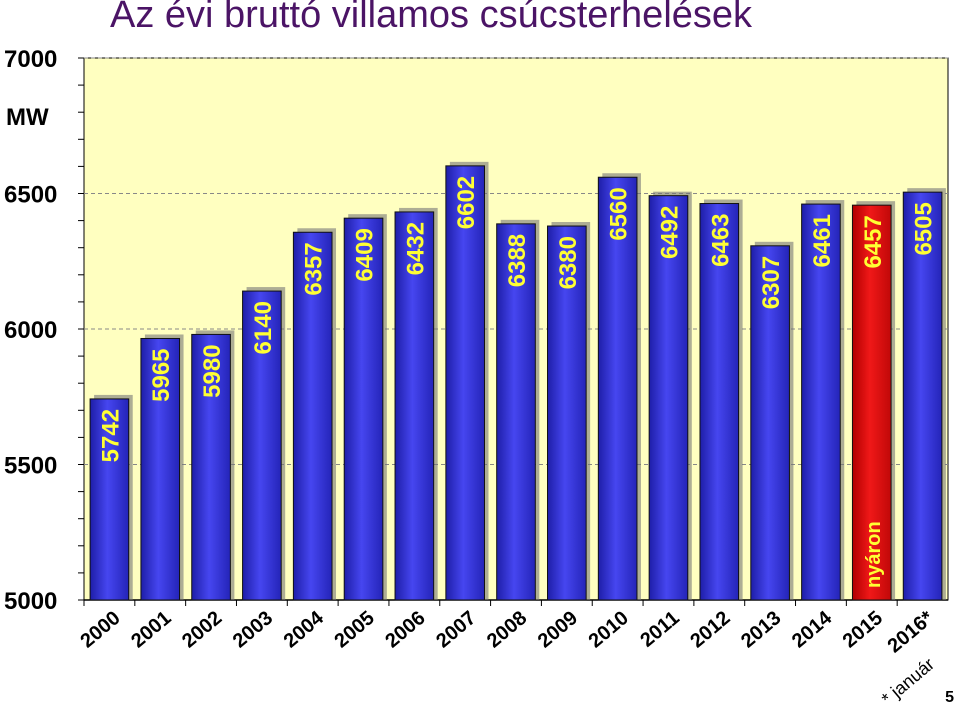 This screenshot has height=711, width=960. Describe the element at coordinates (30, 466) in the screenshot. I see `y-tick-label: 5500` at that location.